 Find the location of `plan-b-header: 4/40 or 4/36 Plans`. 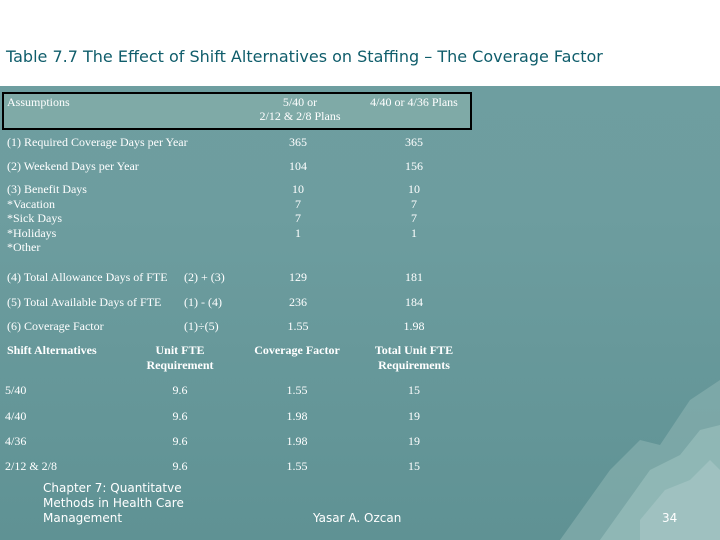

plan-b-header: 4/40 or 4/36 Plans is located at coordinates (414, 102).